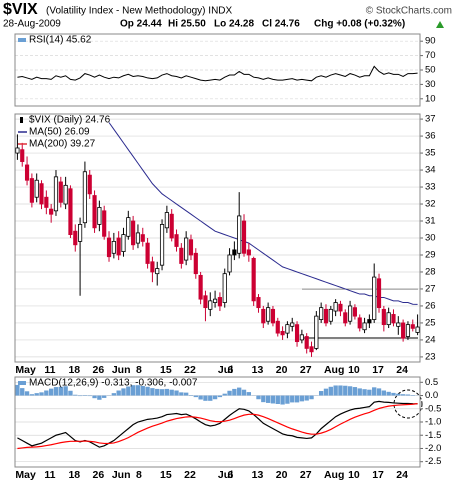 Image resolution: width=460 pixels, height=482 pixels. Describe the element at coordinates (258, 370) in the screenshot. I see `x-tick-label: 13` at that location.